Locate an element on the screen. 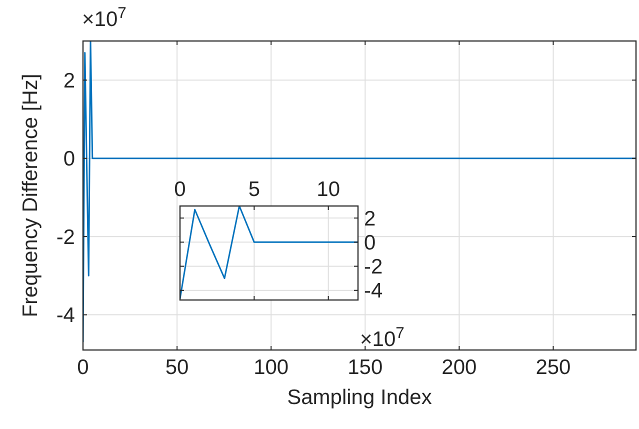  line-series is located at coordinates (269, 253).